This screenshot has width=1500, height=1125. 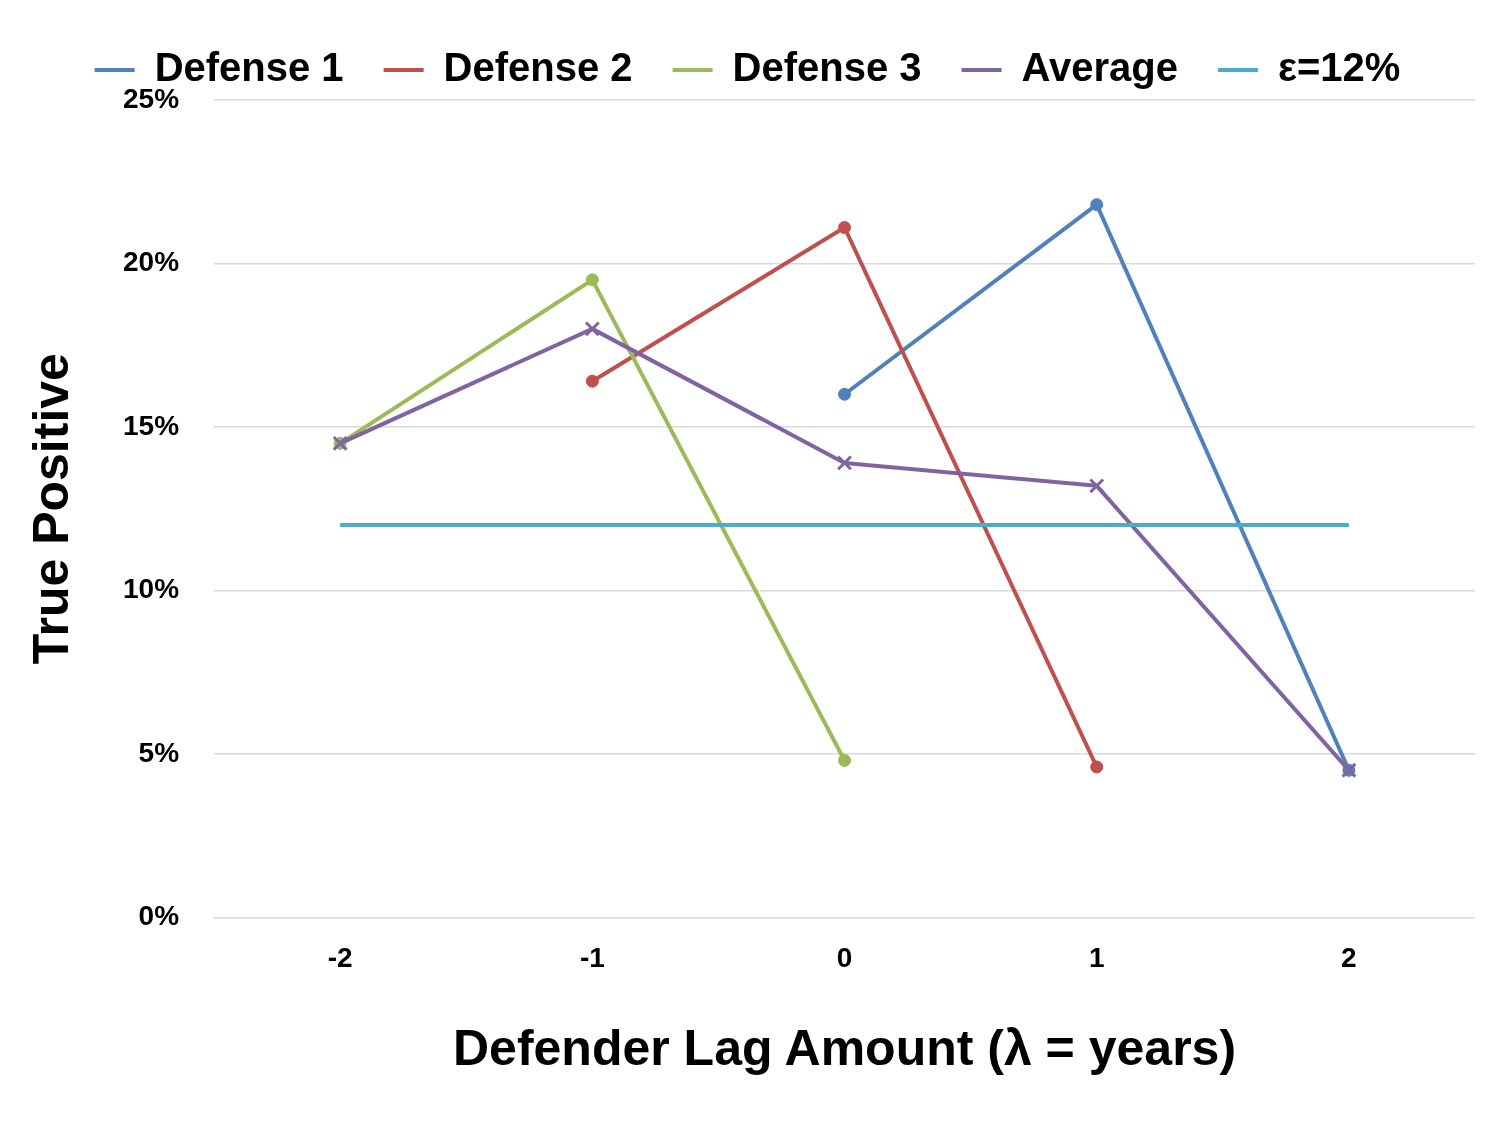 I want to click on x-tick-label: 0, so click(x=844, y=957).